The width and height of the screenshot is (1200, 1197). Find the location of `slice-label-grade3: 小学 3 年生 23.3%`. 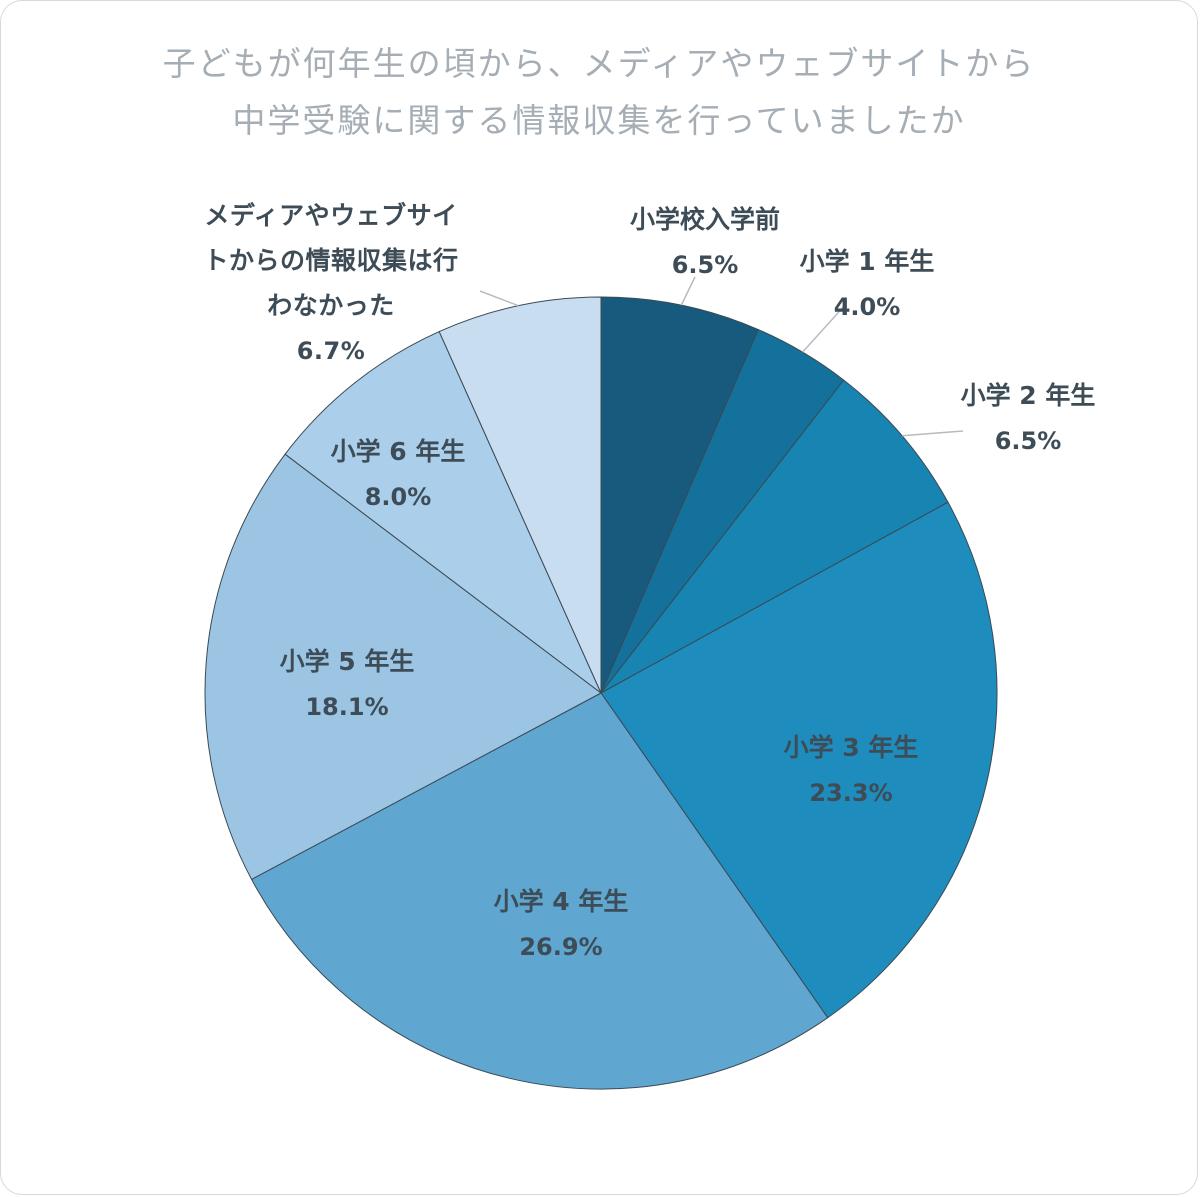

slice-label-grade3: 小学 3 年生 23.3% is located at coordinates (851, 770).